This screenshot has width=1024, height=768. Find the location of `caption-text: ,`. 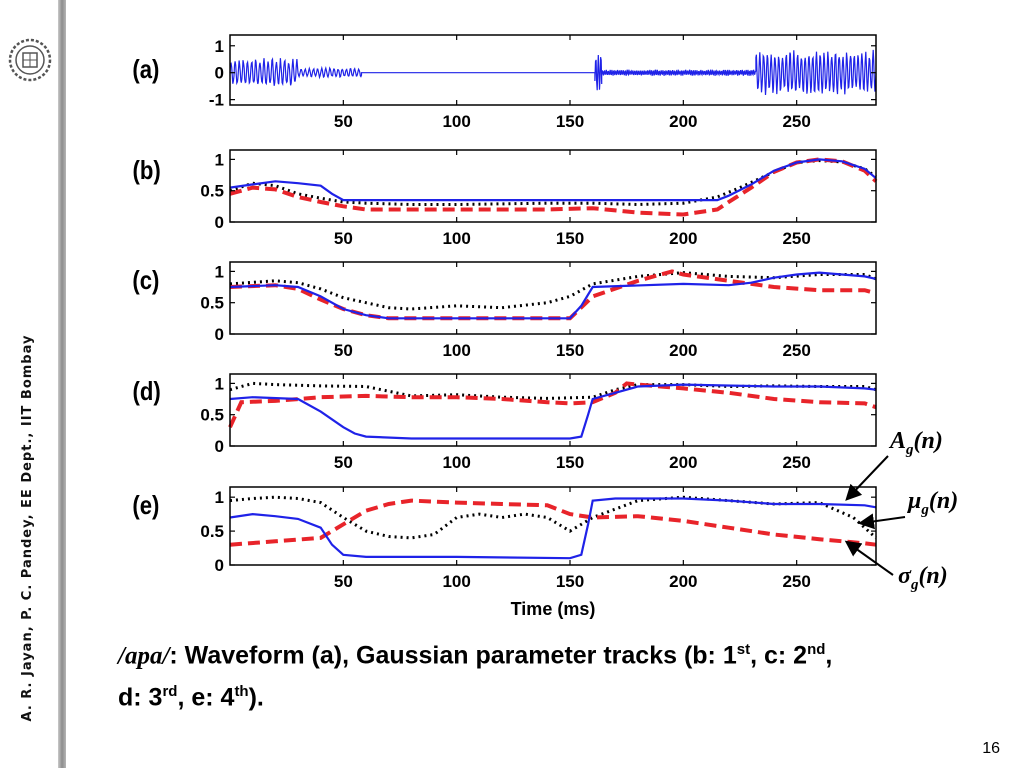

caption-text: , is located at coordinates (829, 655).